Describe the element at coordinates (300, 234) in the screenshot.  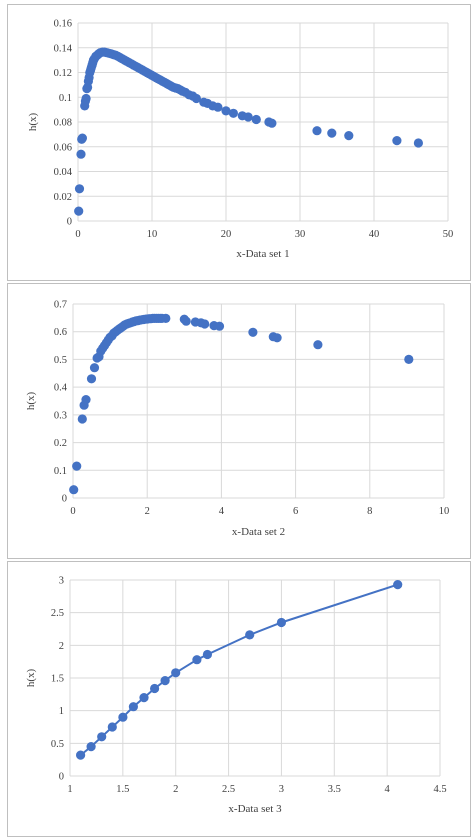
I see `x-tick-label: 30` at that location.